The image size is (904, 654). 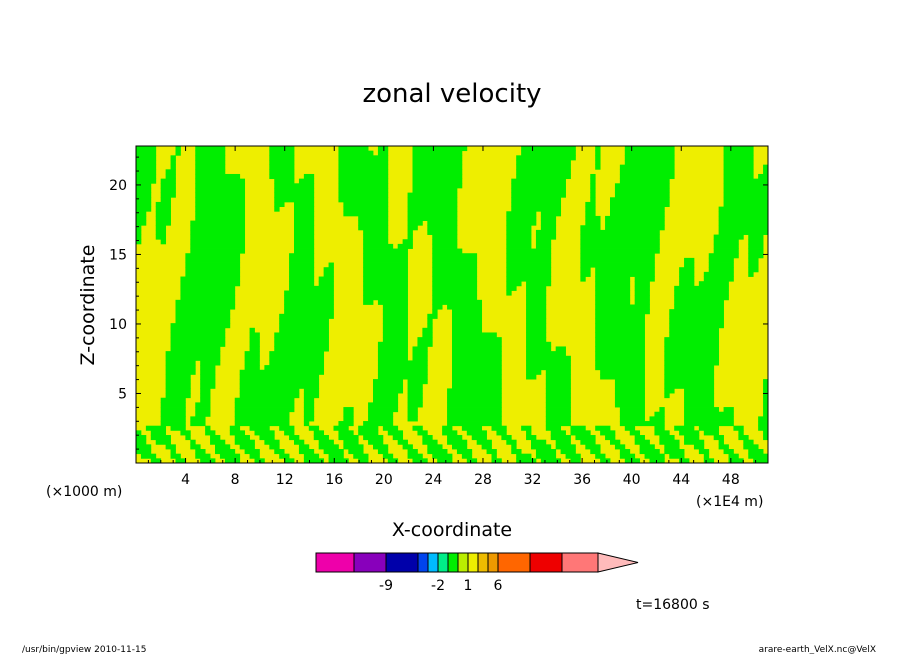 I want to click on x-tick-label: 28, so click(x=483, y=480).